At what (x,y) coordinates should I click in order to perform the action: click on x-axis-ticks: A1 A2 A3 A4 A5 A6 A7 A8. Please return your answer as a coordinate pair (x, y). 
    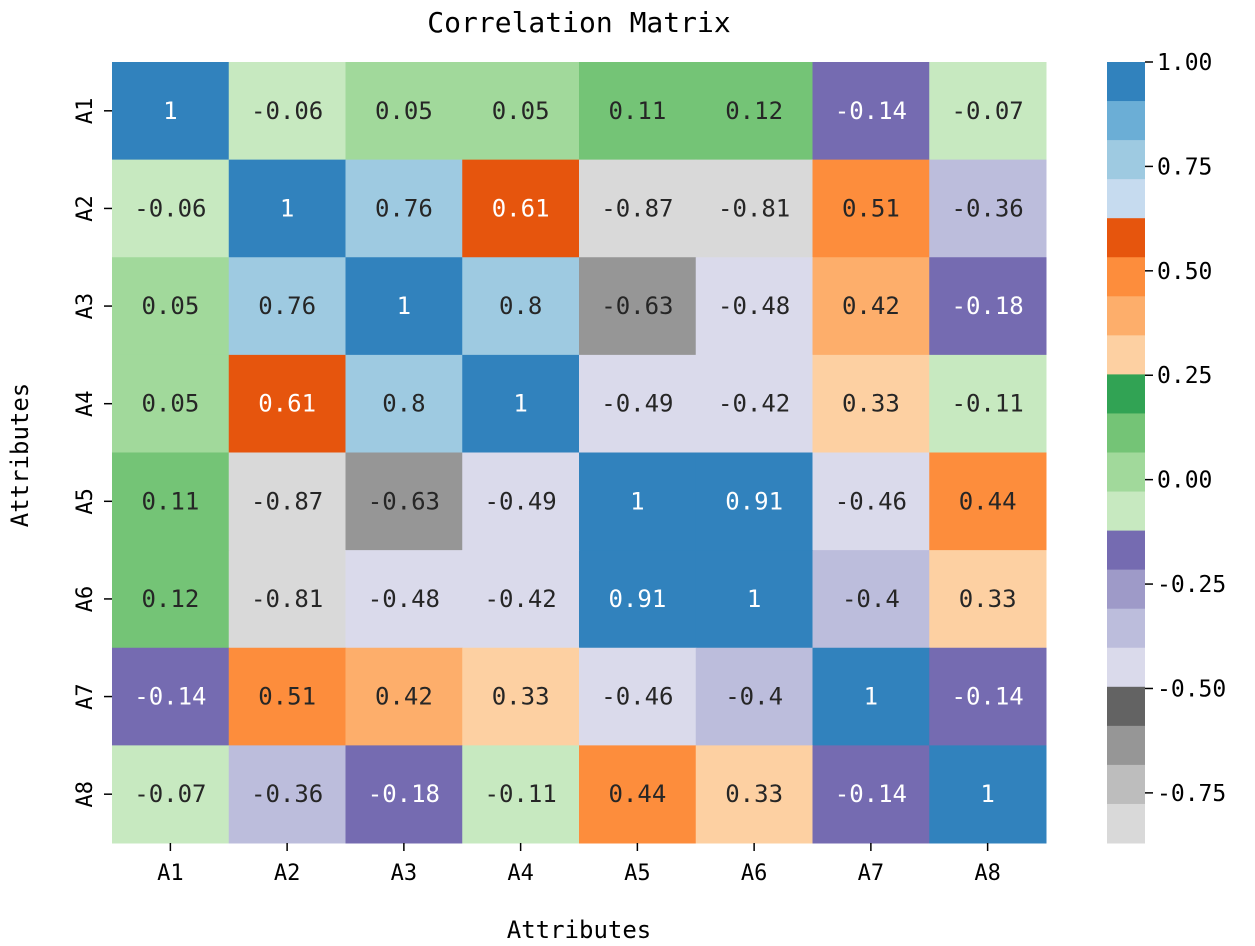
    Looking at the image, I should click on (579, 864).